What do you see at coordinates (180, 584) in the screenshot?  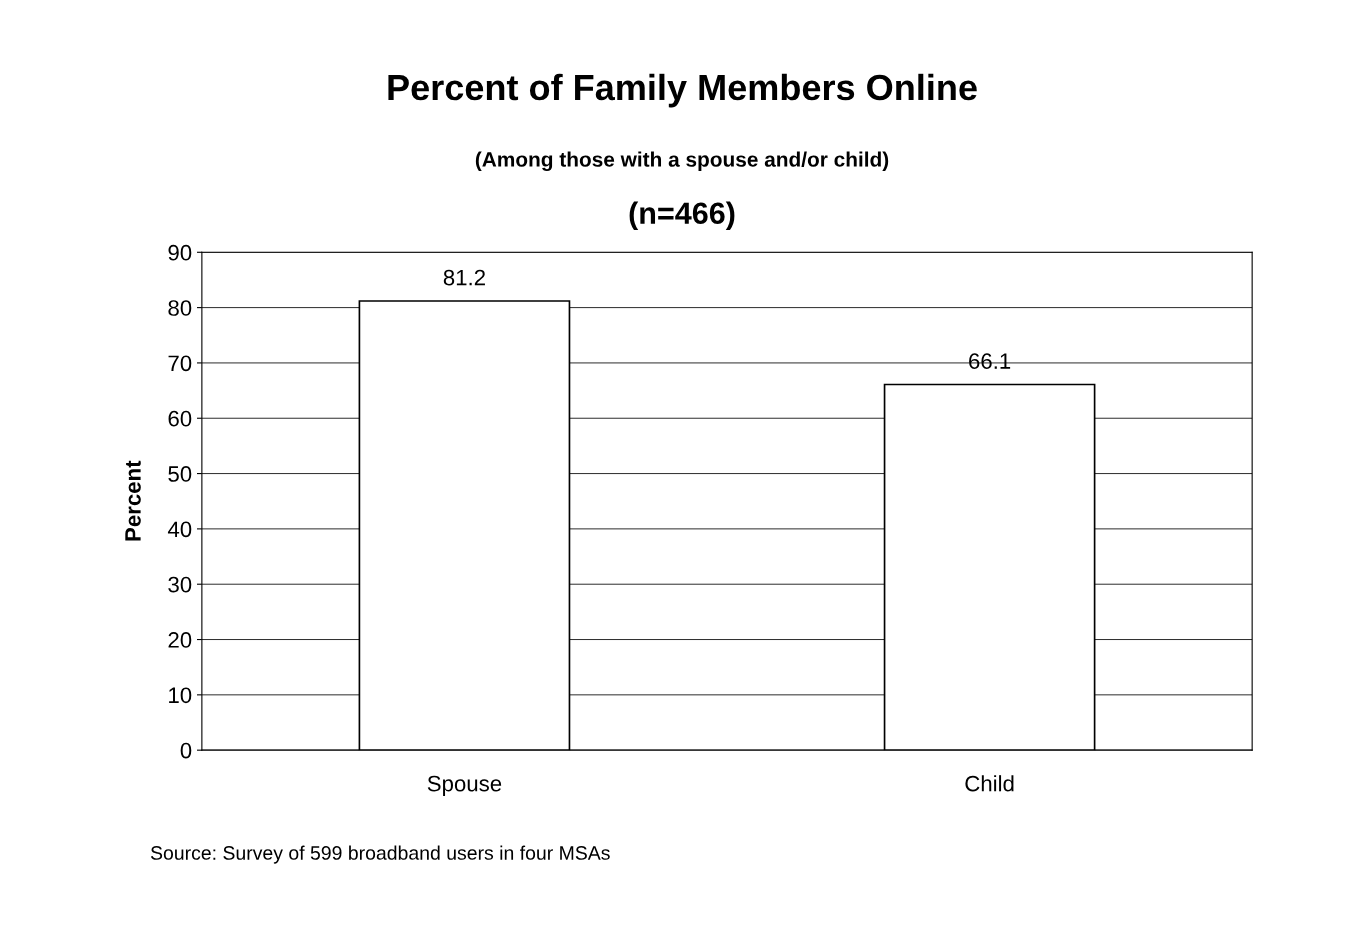 I see `y-tick-label: 30` at bounding box center [180, 584].